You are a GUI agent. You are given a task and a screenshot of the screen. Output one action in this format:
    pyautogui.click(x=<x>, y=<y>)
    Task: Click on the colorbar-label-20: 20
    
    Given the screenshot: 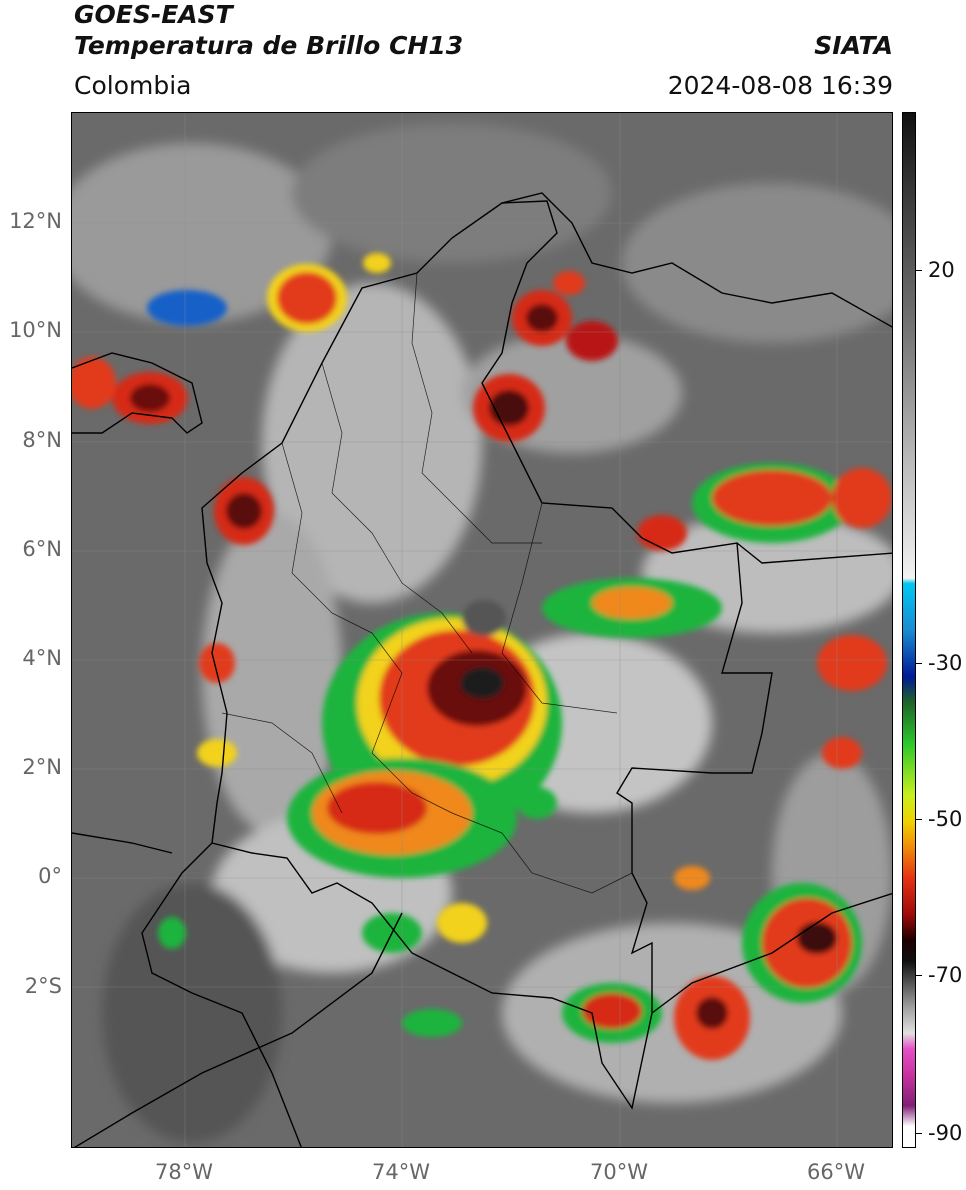 What is the action you would take?
    pyautogui.click(x=941, y=270)
    